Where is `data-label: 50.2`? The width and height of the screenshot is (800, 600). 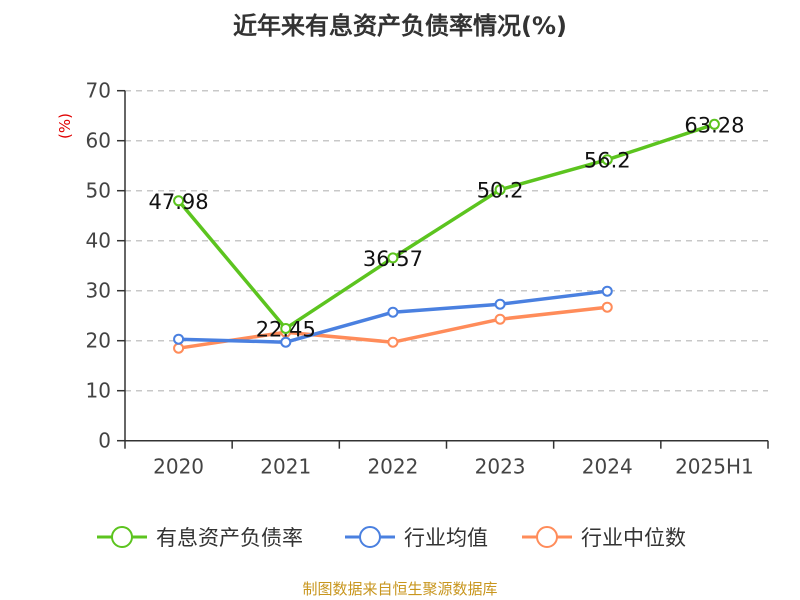 data-label: 50.2 is located at coordinates (500, 191).